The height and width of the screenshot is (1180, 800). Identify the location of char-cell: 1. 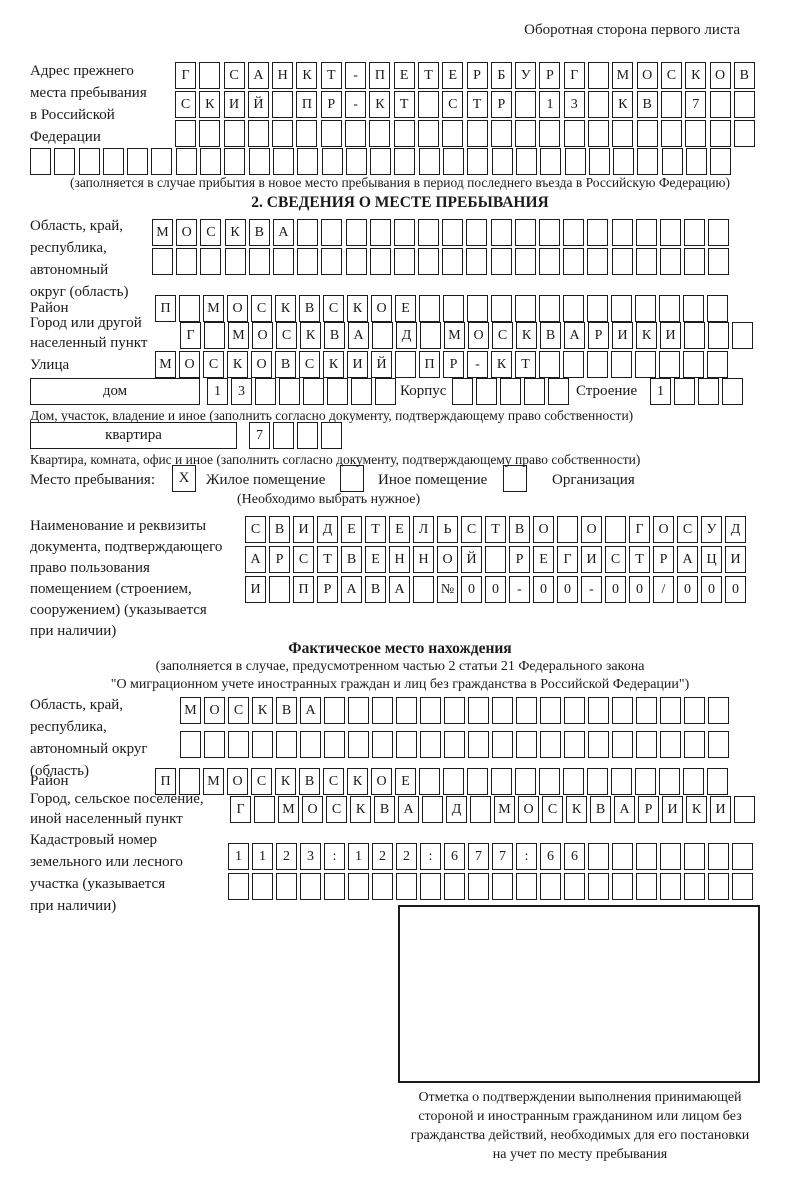
(660, 391).